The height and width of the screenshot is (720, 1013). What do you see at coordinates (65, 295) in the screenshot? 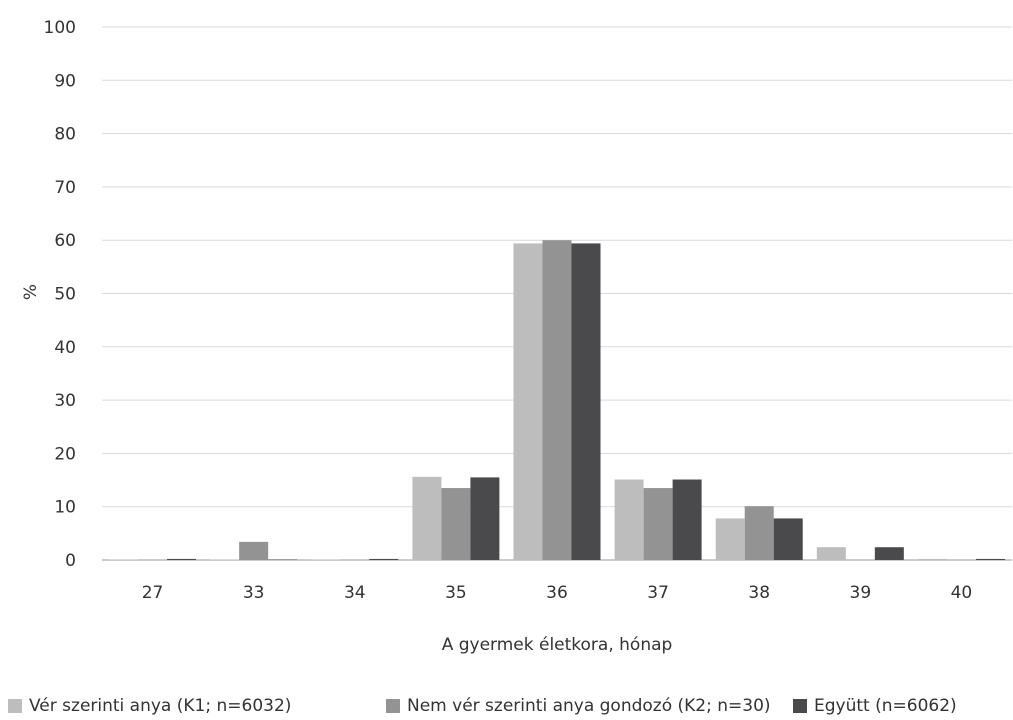
I see `y-tick-label: 50` at bounding box center [65, 295].